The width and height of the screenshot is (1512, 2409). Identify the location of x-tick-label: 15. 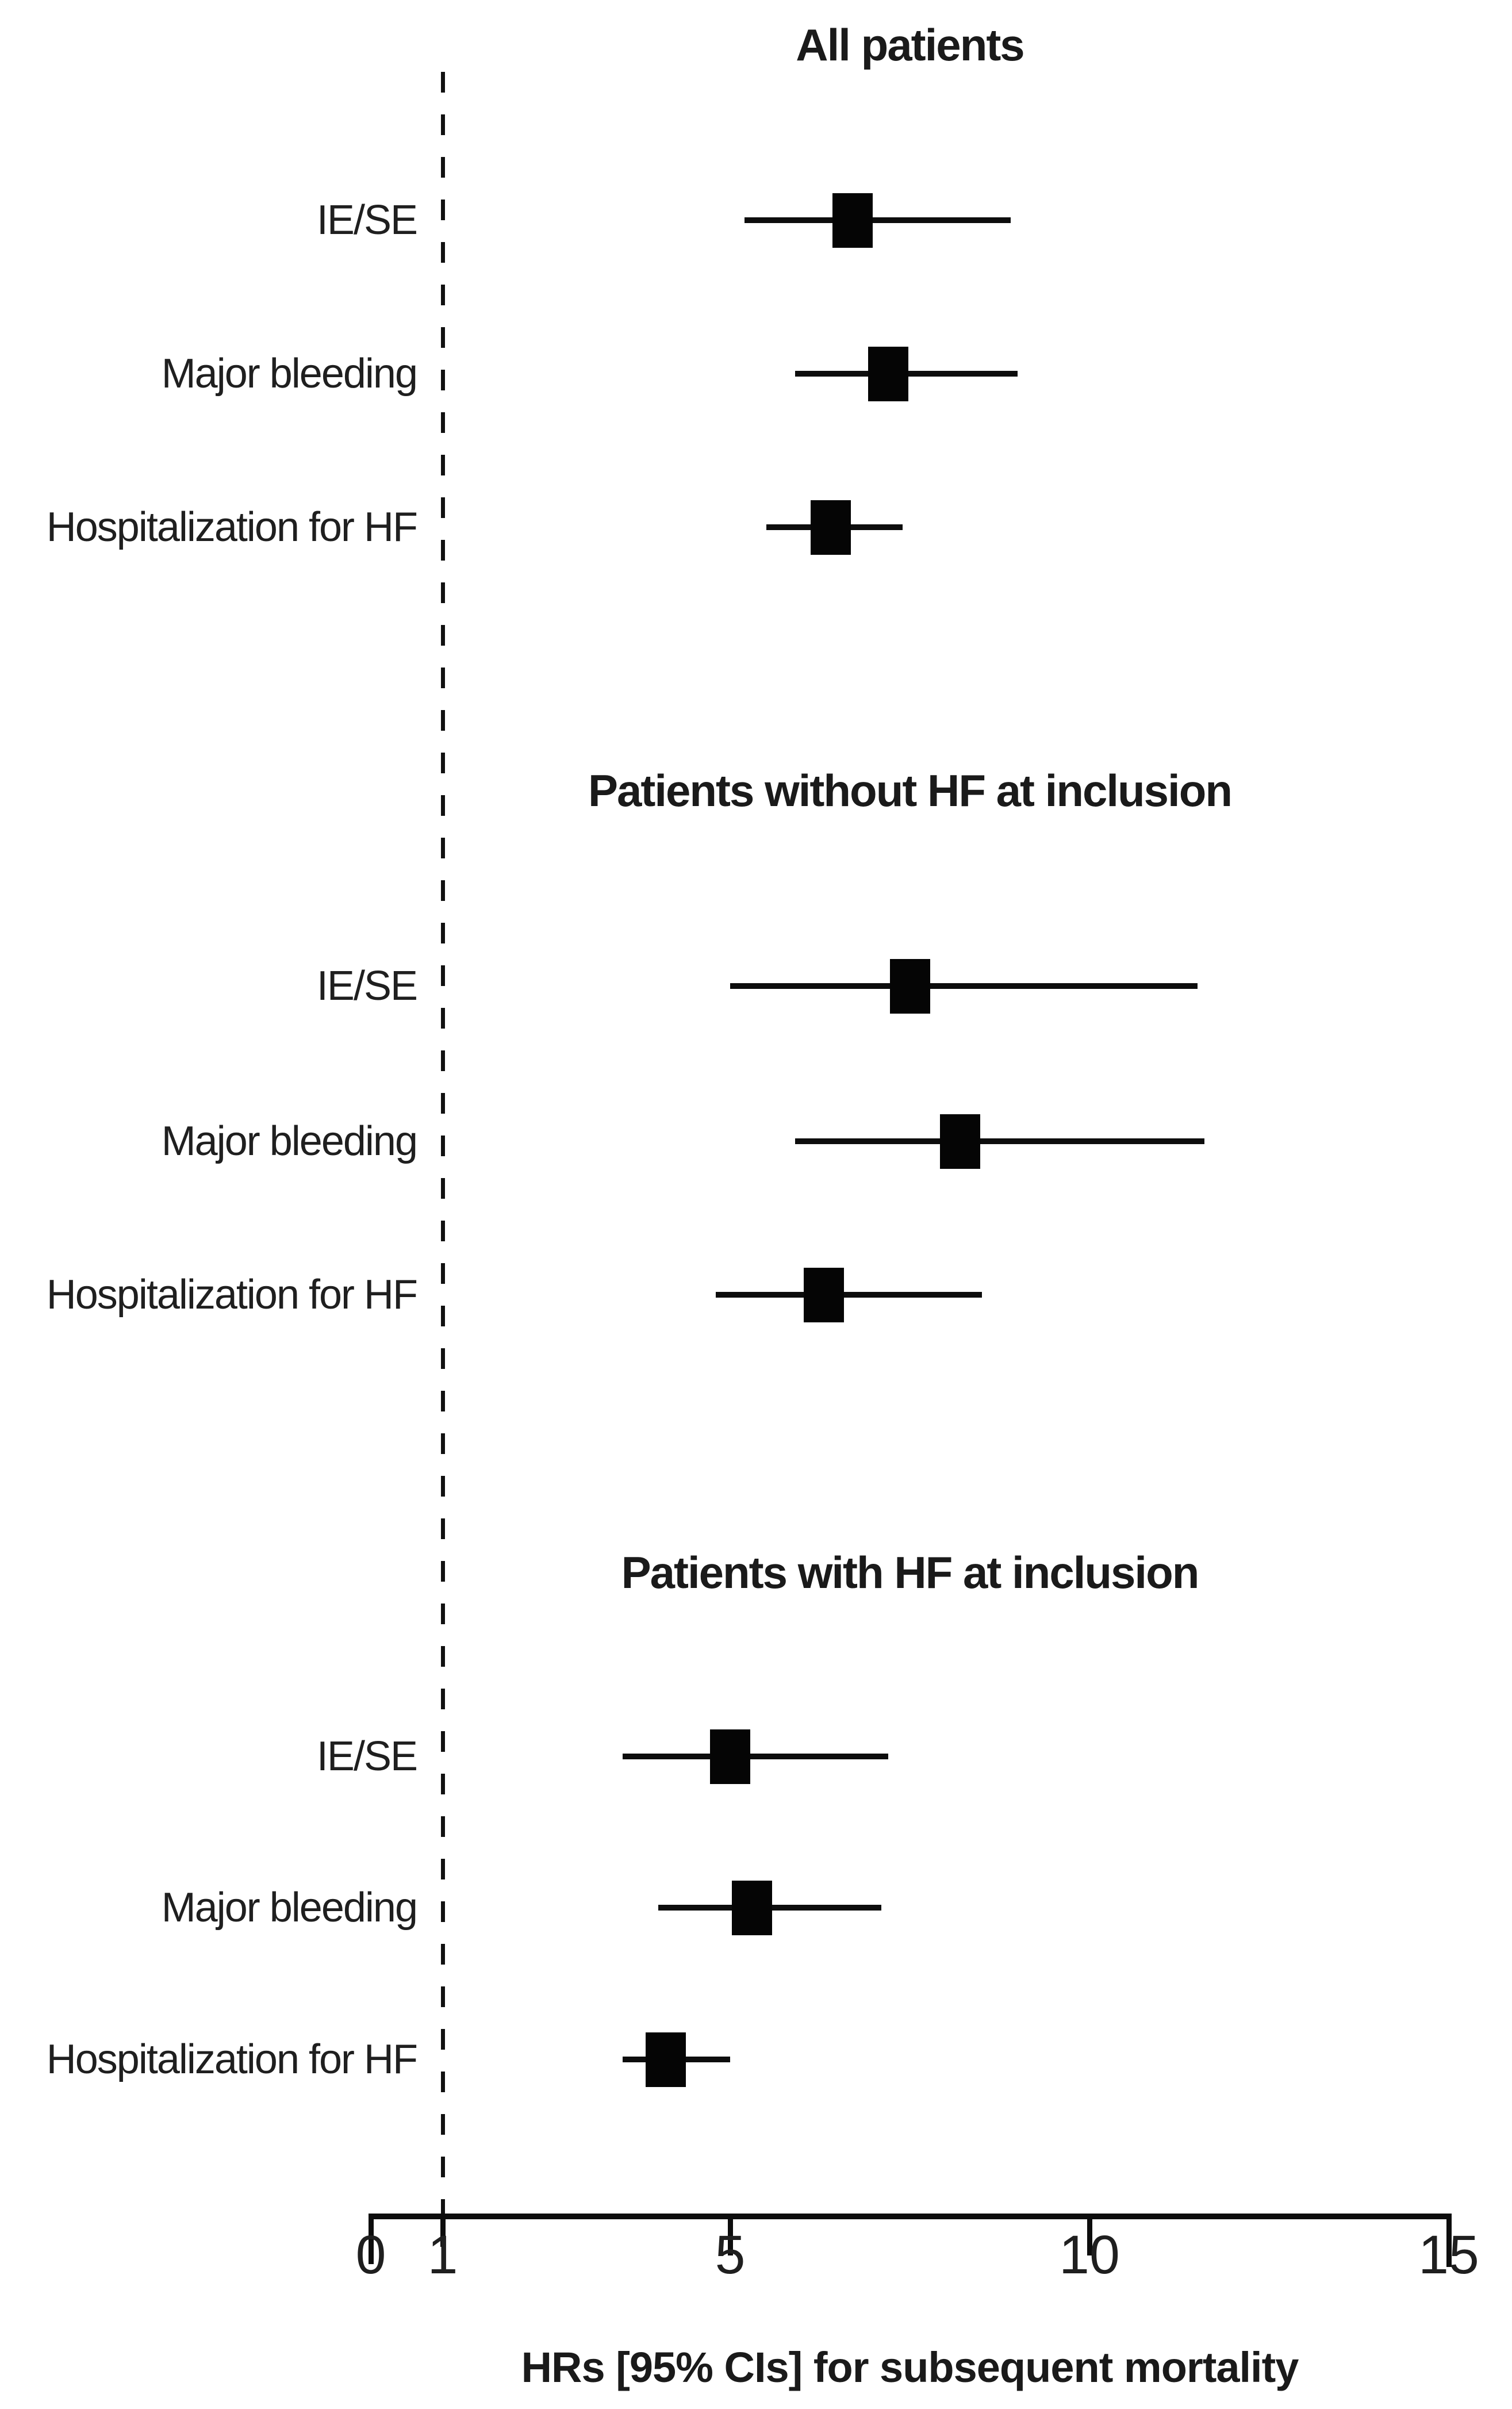
(1448, 2254).